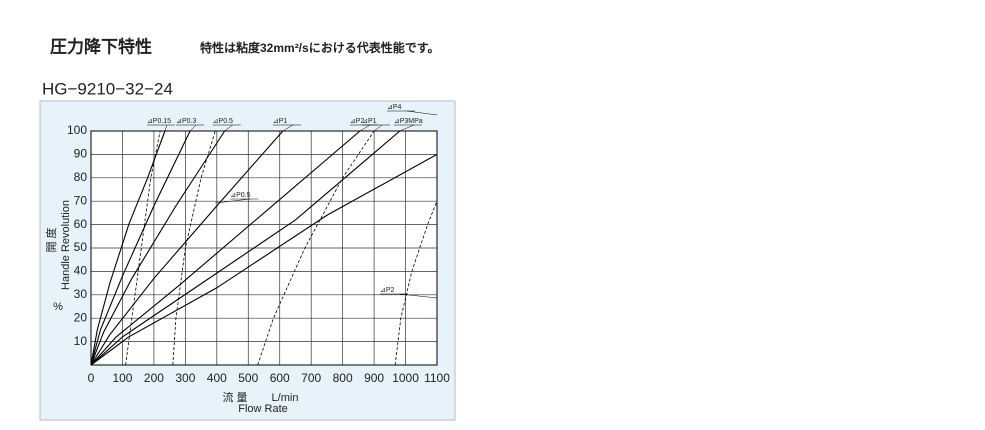 The width and height of the screenshot is (985, 430). Describe the element at coordinates (122, 378) in the screenshot. I see `x-tick-label: 100` at that location.